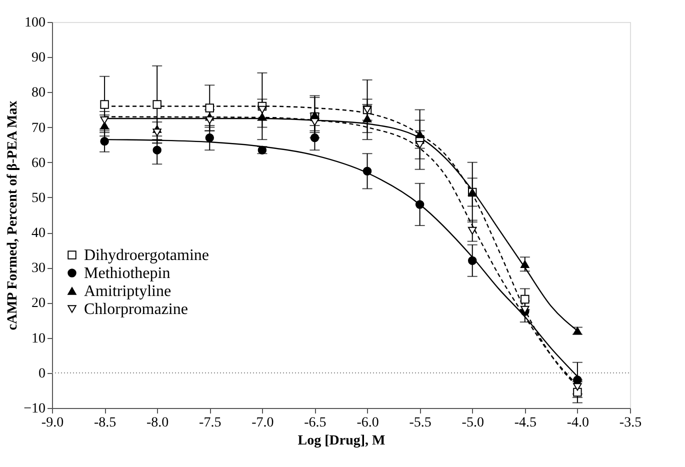  I want to click on x-tick-label: -6.5, so click(315, 423).